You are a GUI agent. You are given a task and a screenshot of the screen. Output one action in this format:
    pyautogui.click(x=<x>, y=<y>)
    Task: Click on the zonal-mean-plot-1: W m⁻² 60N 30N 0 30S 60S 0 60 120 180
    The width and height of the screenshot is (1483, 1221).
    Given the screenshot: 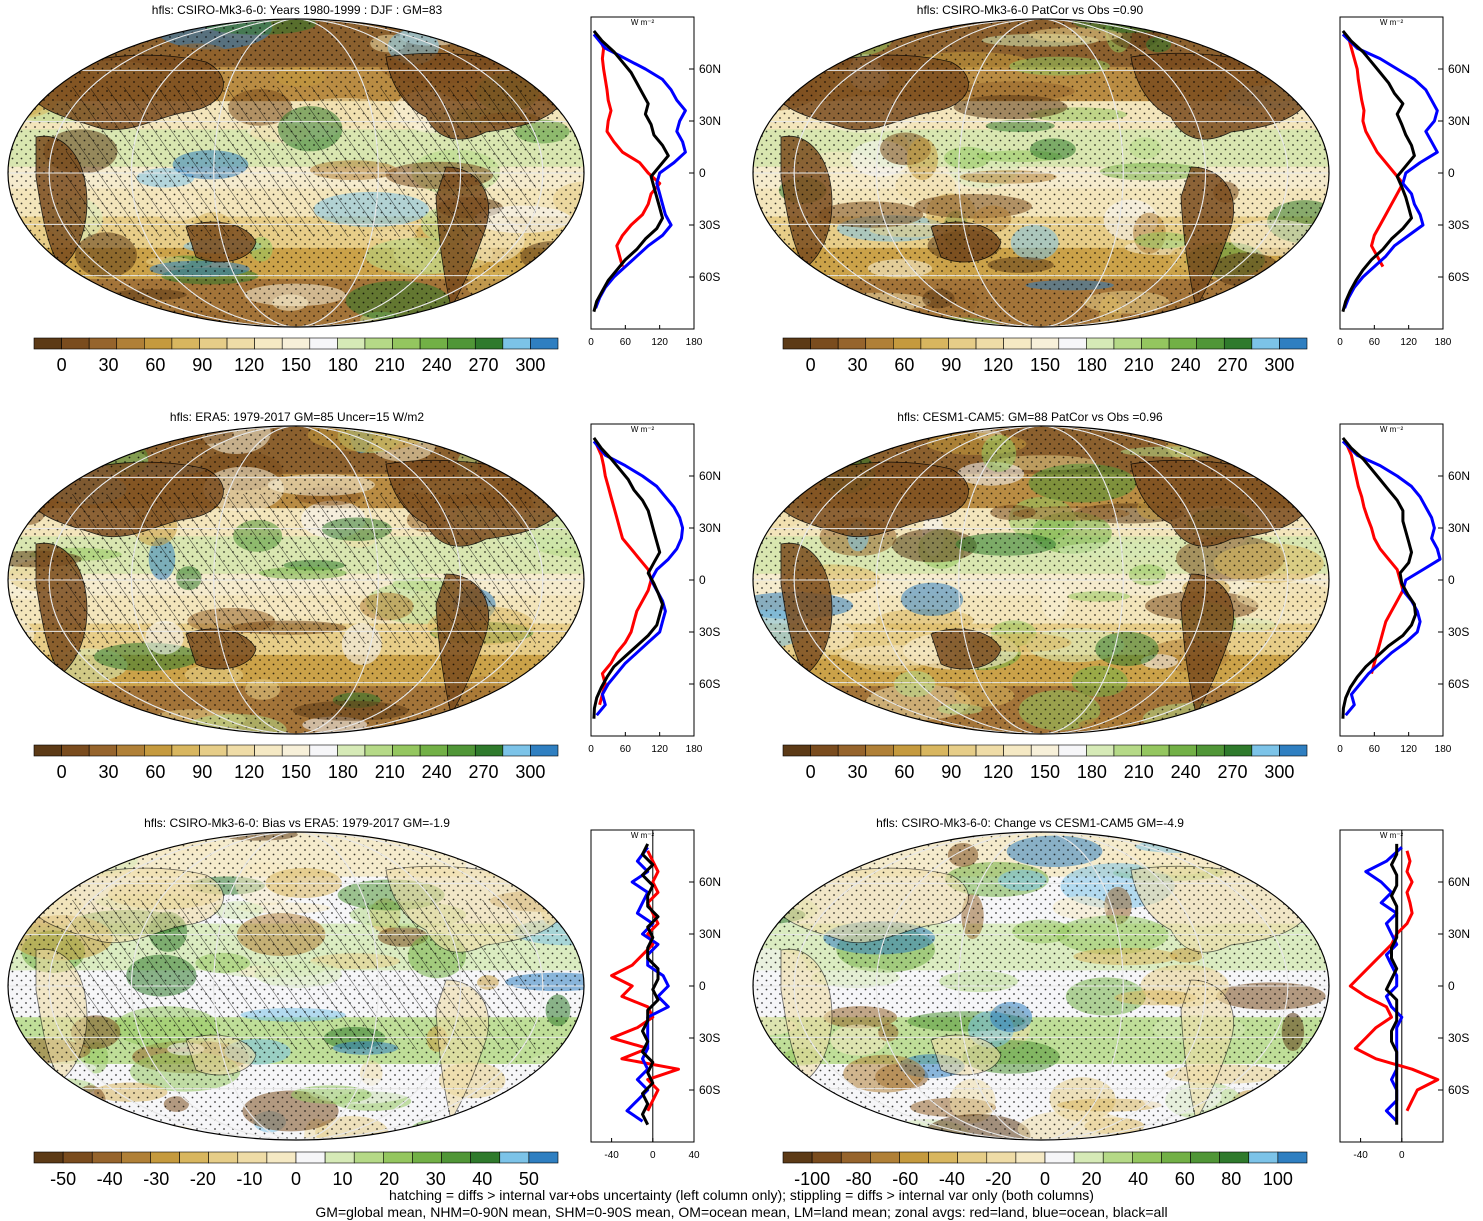 What is the action you would take?
    pyautogui.click(x=654, y=182)
    